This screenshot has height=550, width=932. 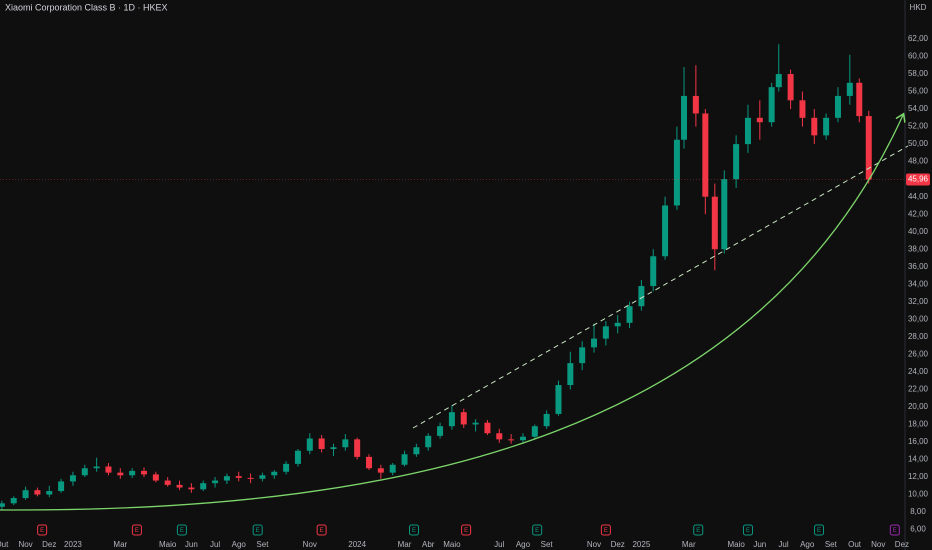 I want to click on x-tick-label: 2025, so click(x=641, y=544).